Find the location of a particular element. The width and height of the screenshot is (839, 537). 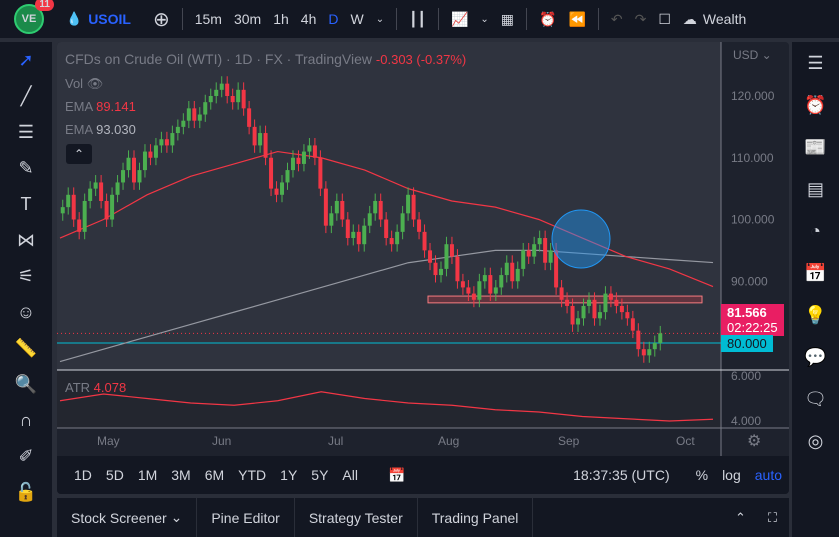

undo-icon: ↶ is located at coordinates (616, 18).